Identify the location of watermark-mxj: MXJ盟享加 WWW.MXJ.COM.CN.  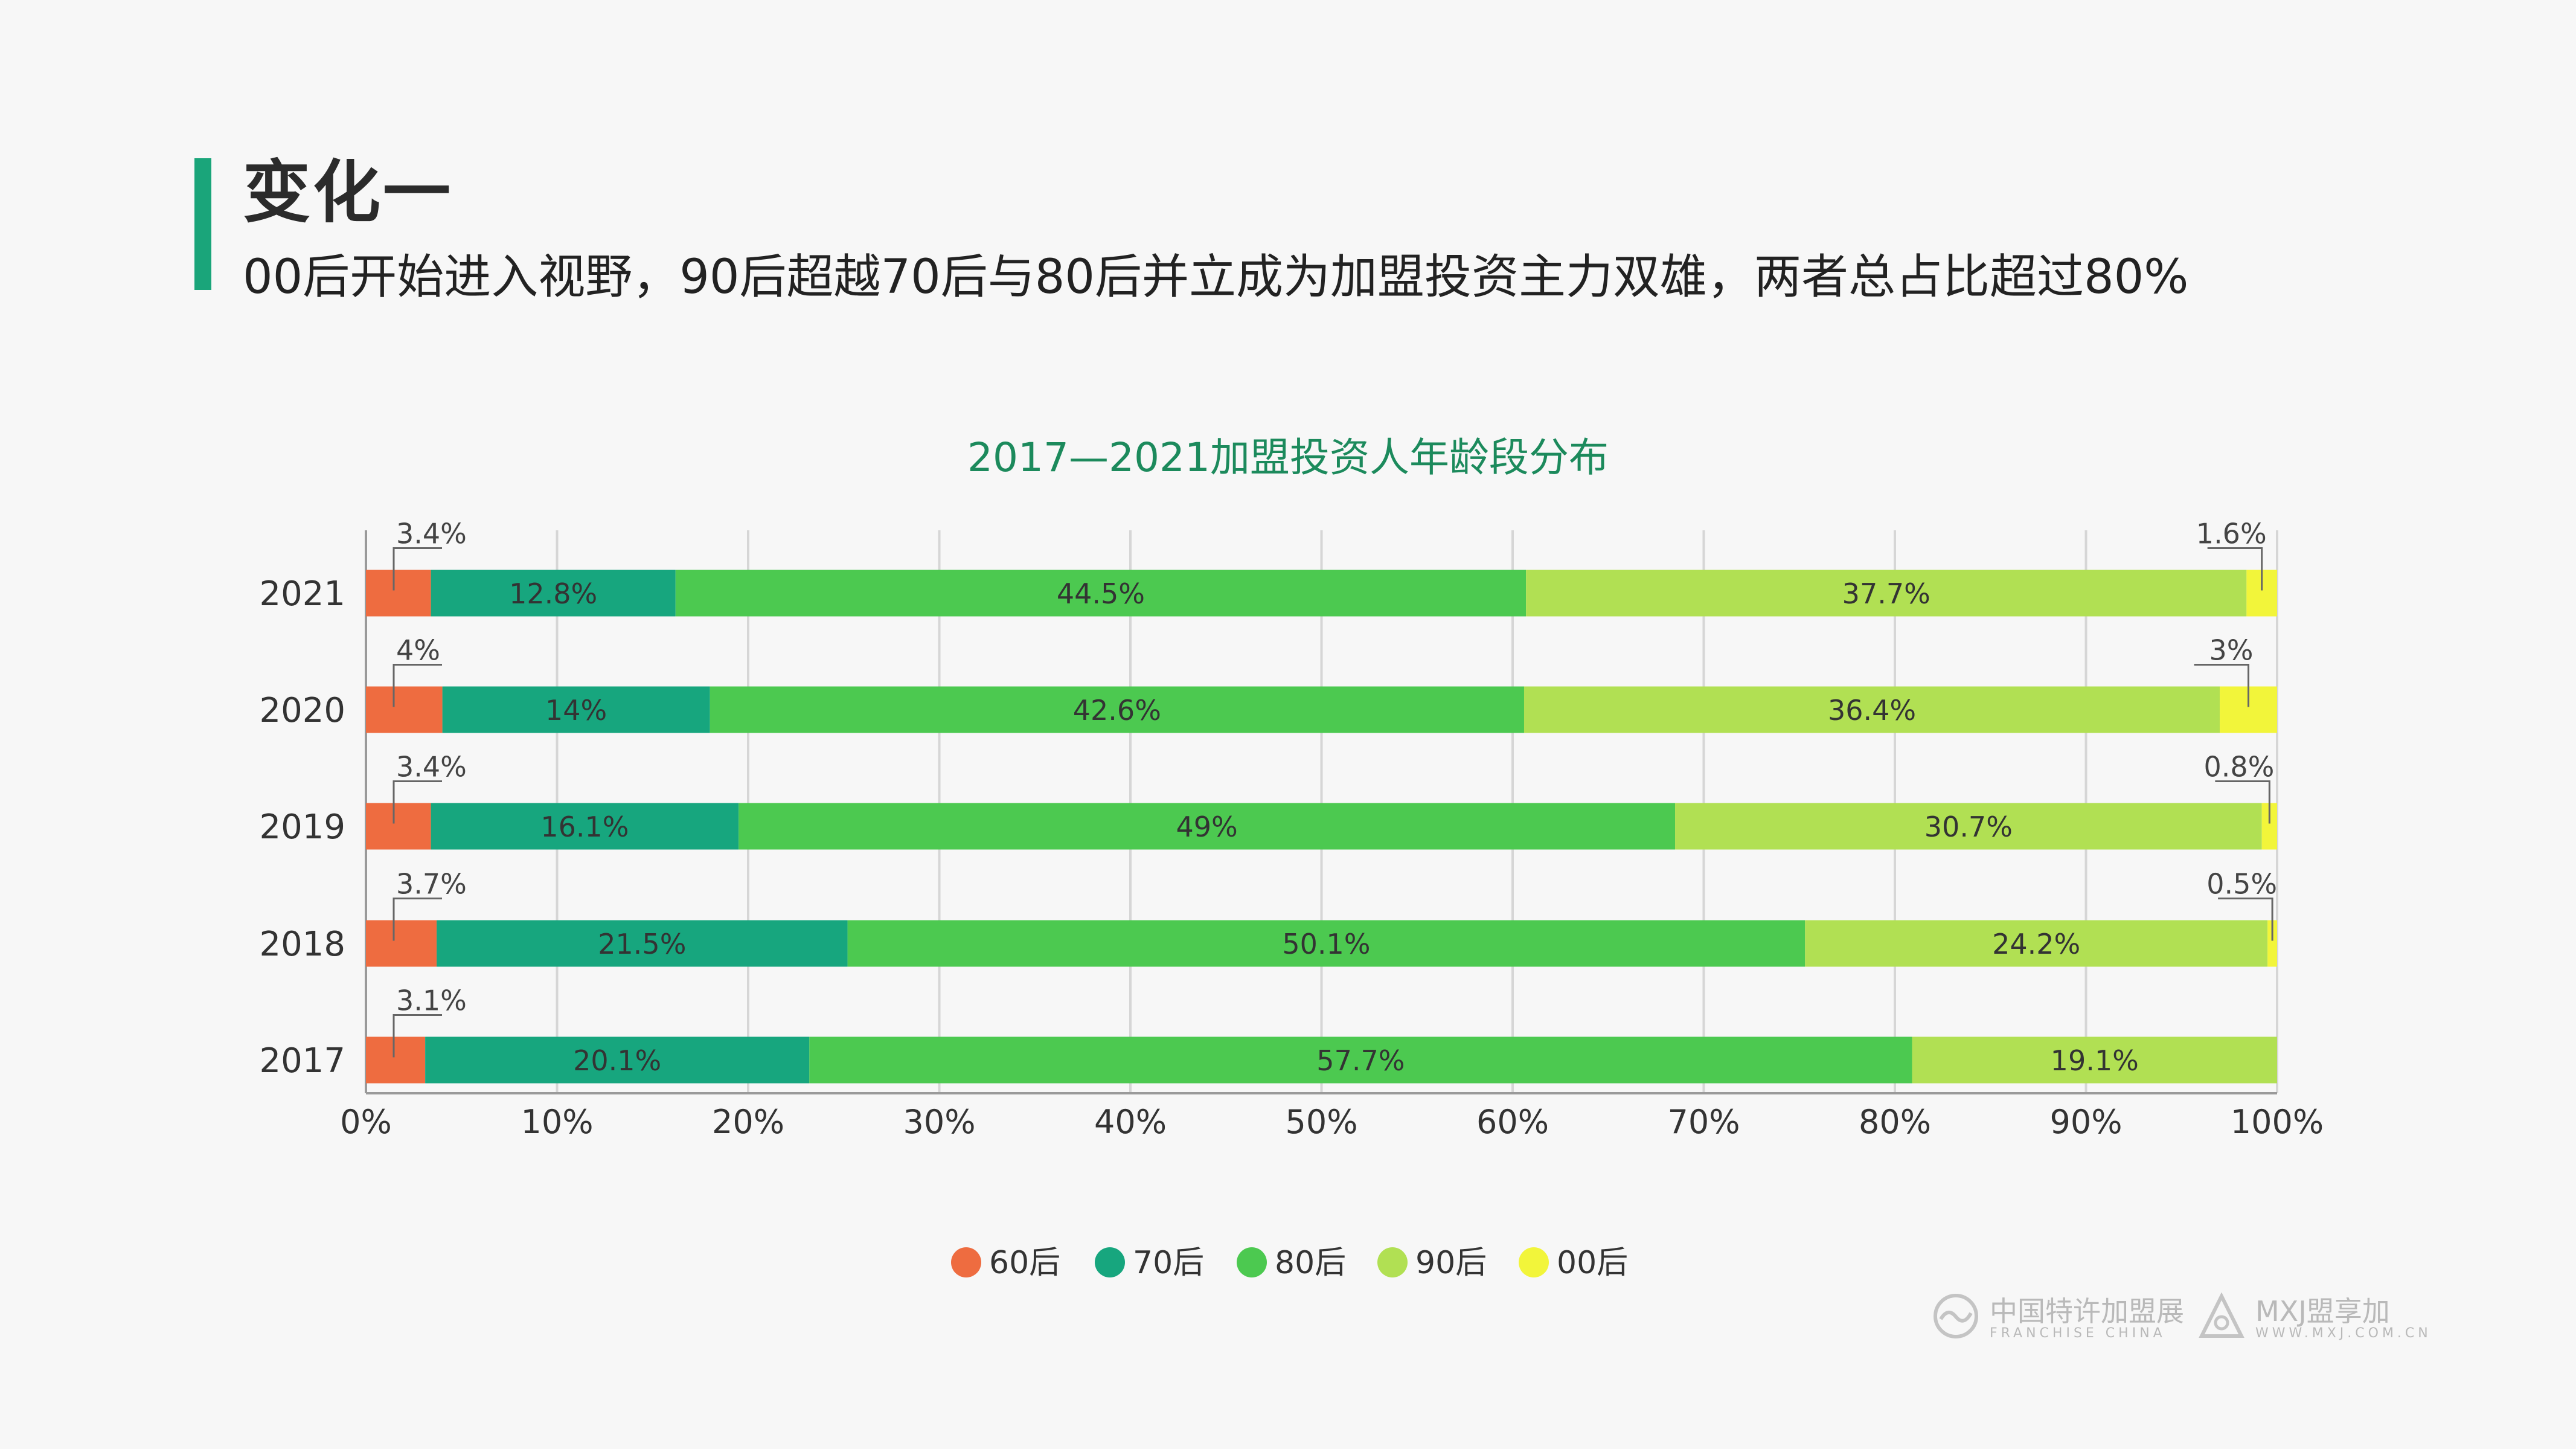
(2343, 1315).